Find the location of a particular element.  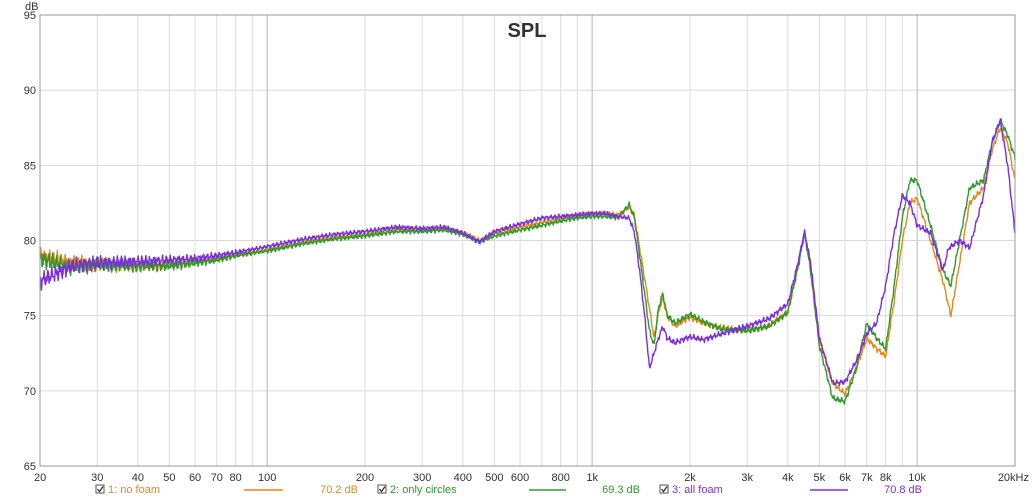

x-tick-label: 200 is located at coordinates (365, 478).